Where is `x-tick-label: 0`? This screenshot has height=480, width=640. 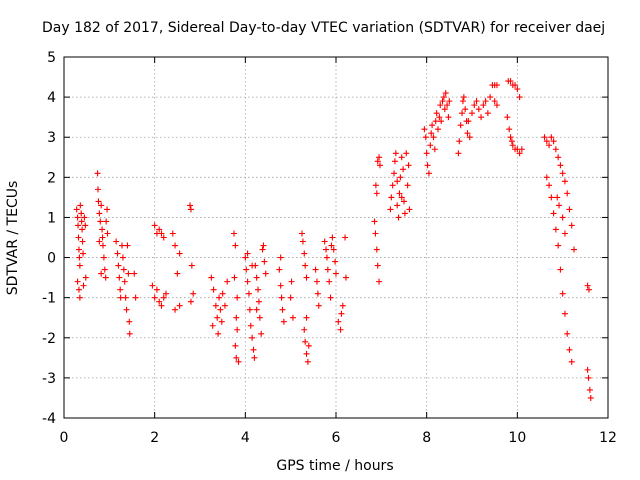
x-tick-label: 0 is located at coordinates (64, 438).